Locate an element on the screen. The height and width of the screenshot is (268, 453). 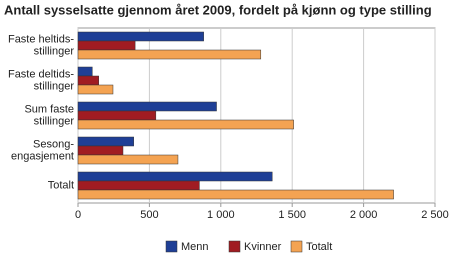
y-tick-label: Faste deltids- is located at coordinates (41, 74).